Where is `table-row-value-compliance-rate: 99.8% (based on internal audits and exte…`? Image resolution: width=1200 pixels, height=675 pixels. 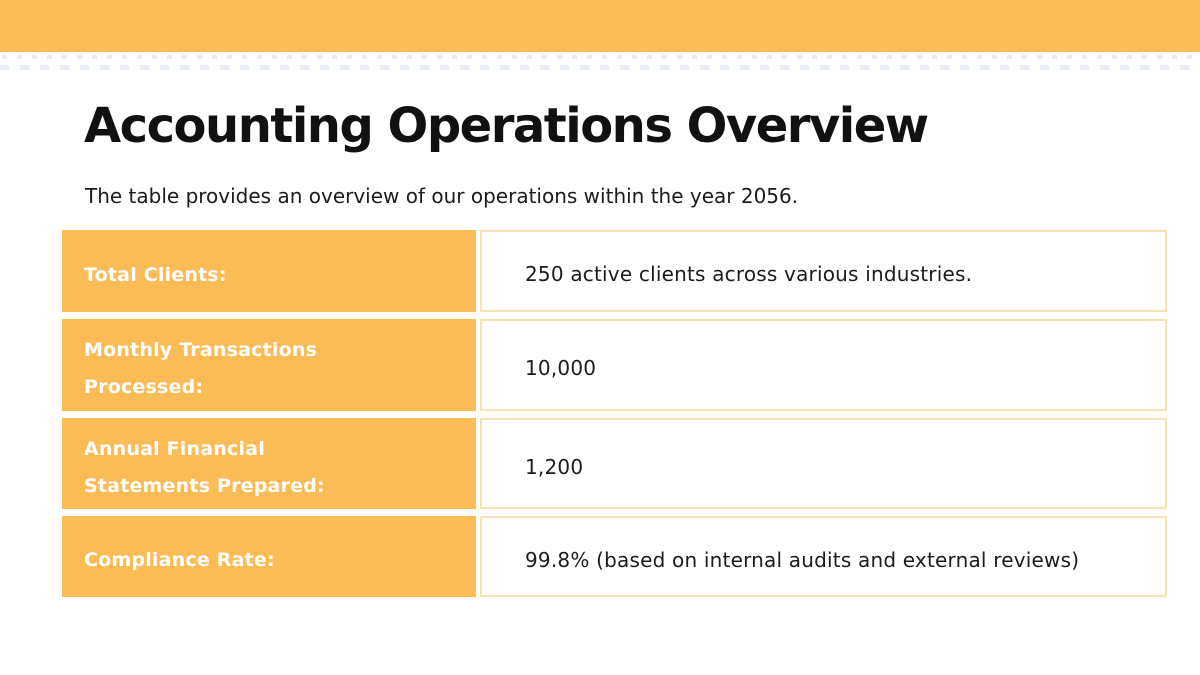 table-row-value-compliance-rate: 99.8% (based on internal audits and exte… is located at coordinates (823, 556).